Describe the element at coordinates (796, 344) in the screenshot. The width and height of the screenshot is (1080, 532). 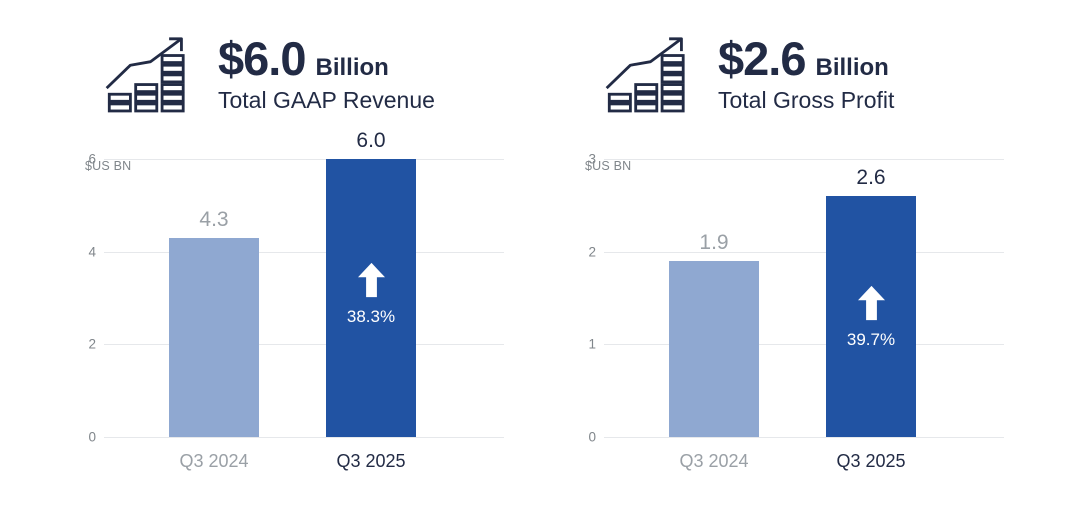
I see `gridline: 1` at that location.